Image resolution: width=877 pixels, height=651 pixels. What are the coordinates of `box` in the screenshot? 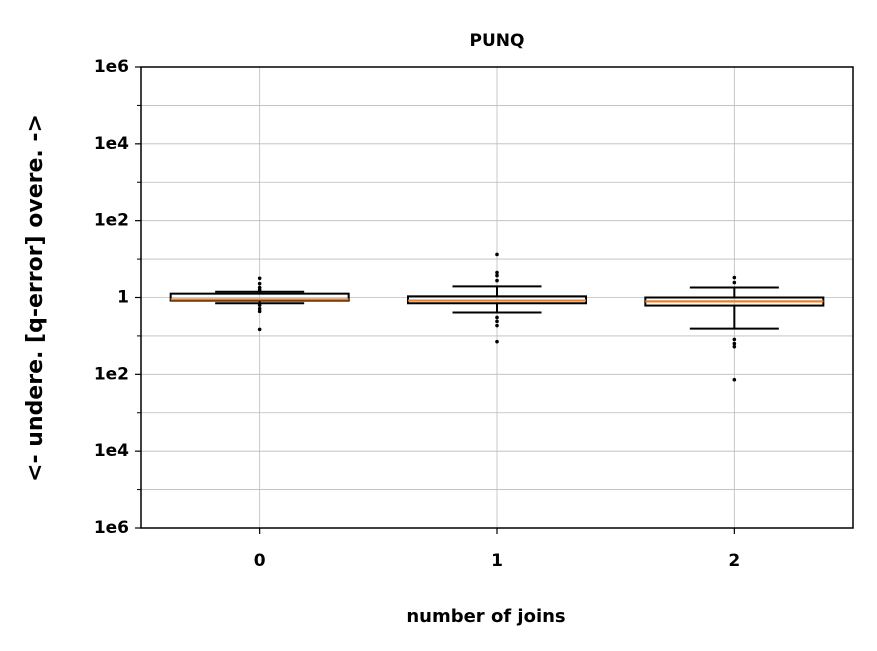 It's located at (259, 297).